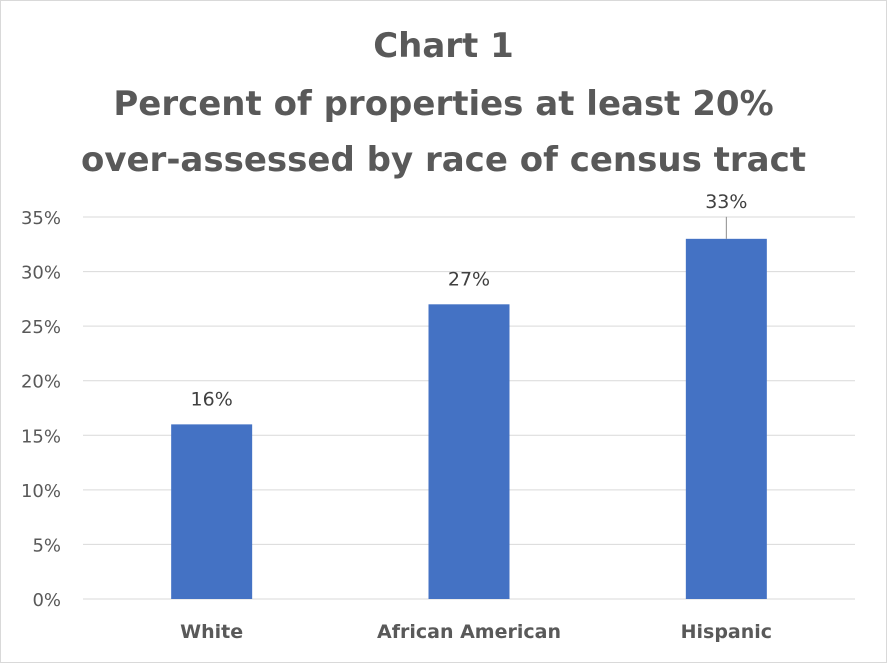 This screenshot has height=663, width=887. What do you see at coordinates (41, 218) in the screenshot?
I see `y-tick-label: 35%` at bounding box center [41, 218].